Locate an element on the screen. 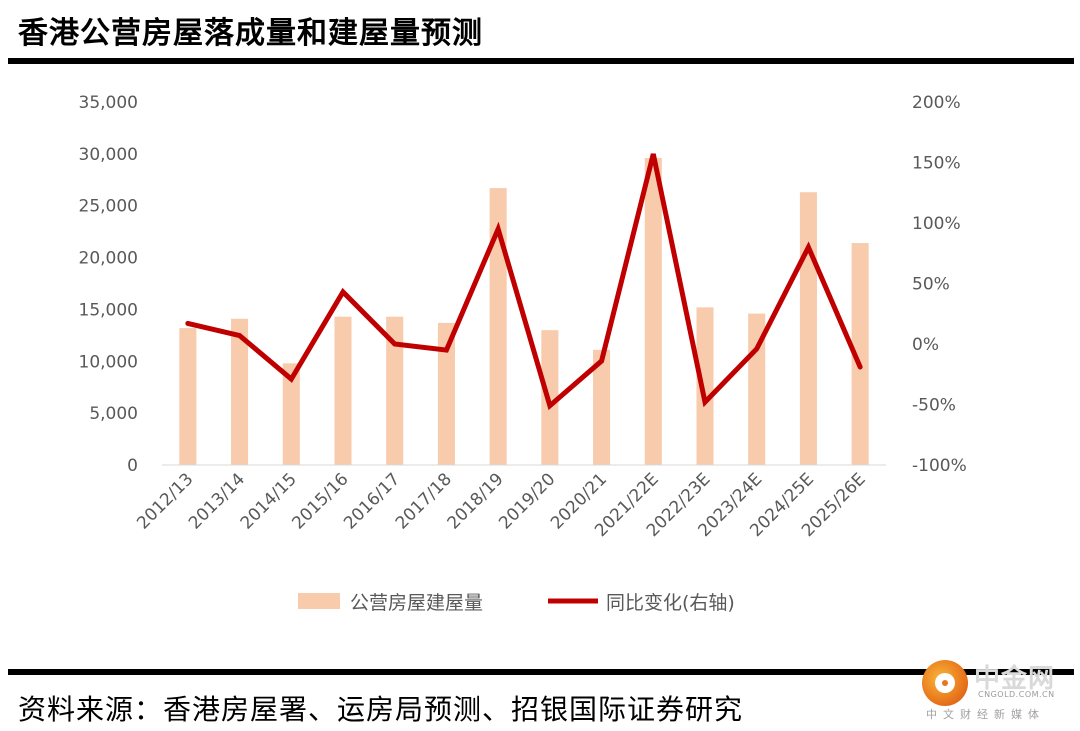 This screenshot has height=731, width=1080. left-tick-label: 5,000 is located at coordinates (113, 414).